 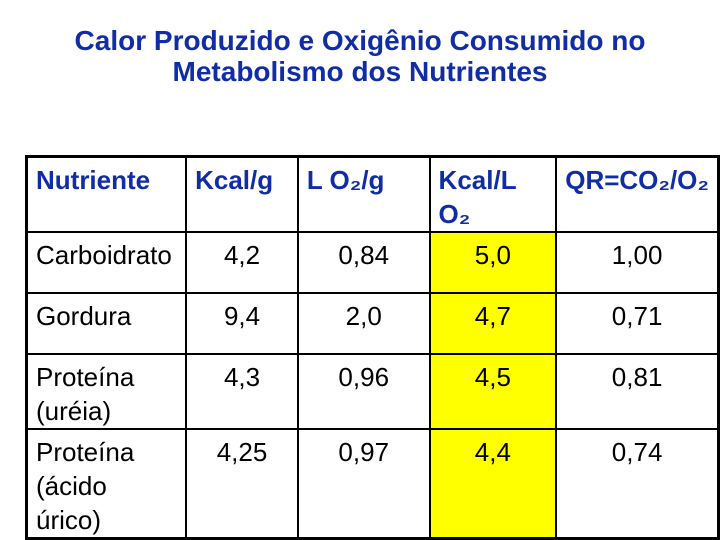 What do you see at coordinates (106, 194) in the screenshot?
I see `col-header-nutriente: Nutriente` at bounding box center [106, 194].